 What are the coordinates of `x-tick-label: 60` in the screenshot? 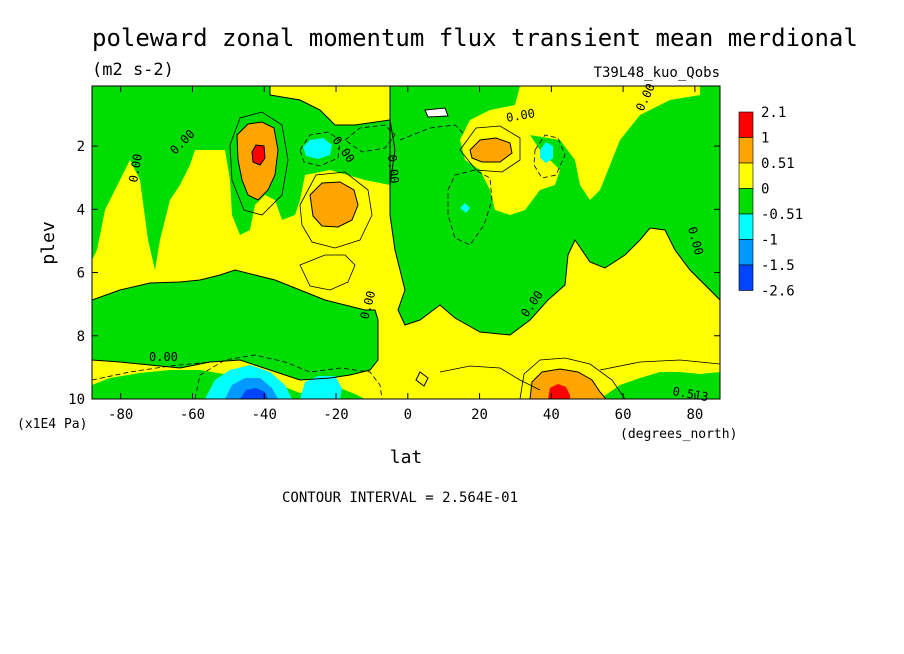 It's located at (623, 415).